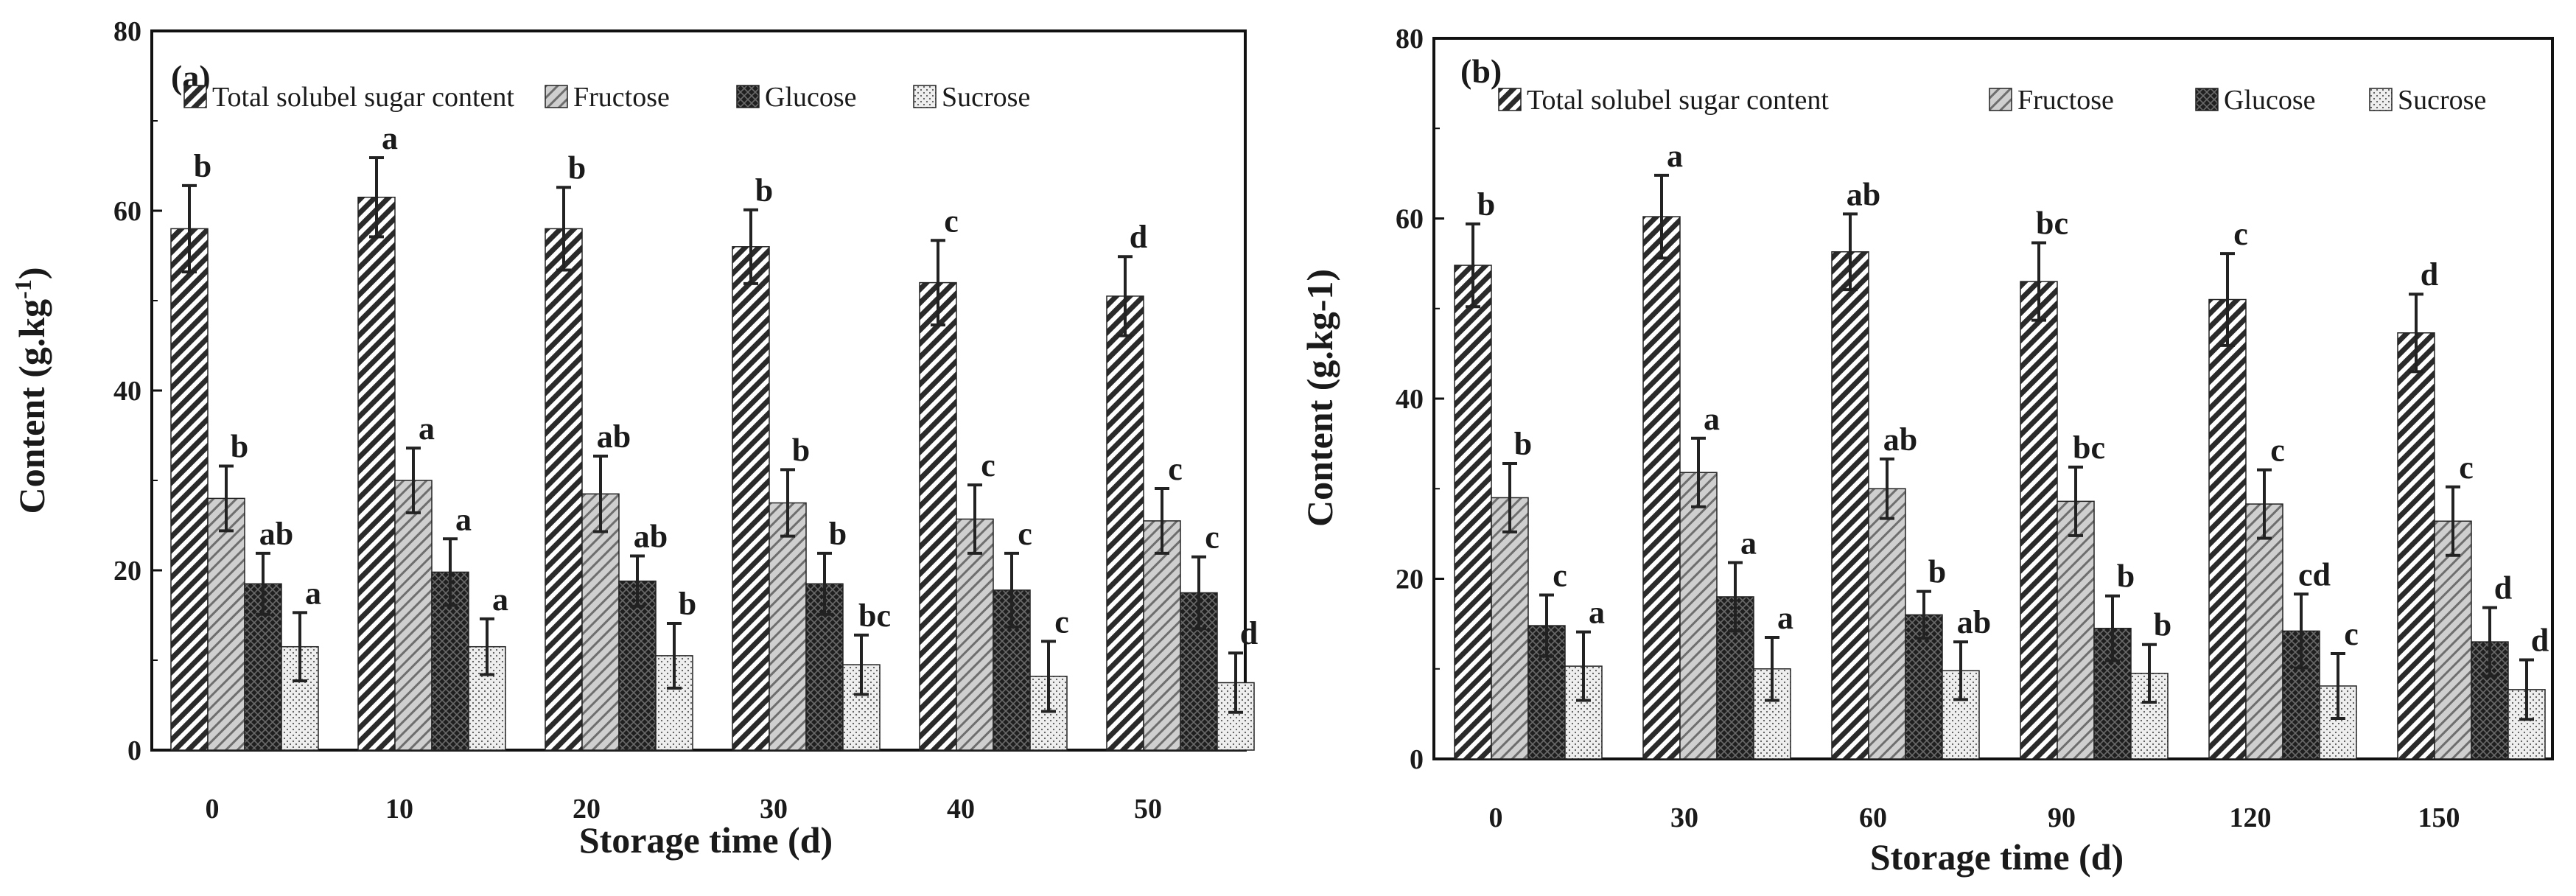  Describe the element at coordinates (1496, 817) in the screenshot. I see `x-tick-label: 0` at that location.